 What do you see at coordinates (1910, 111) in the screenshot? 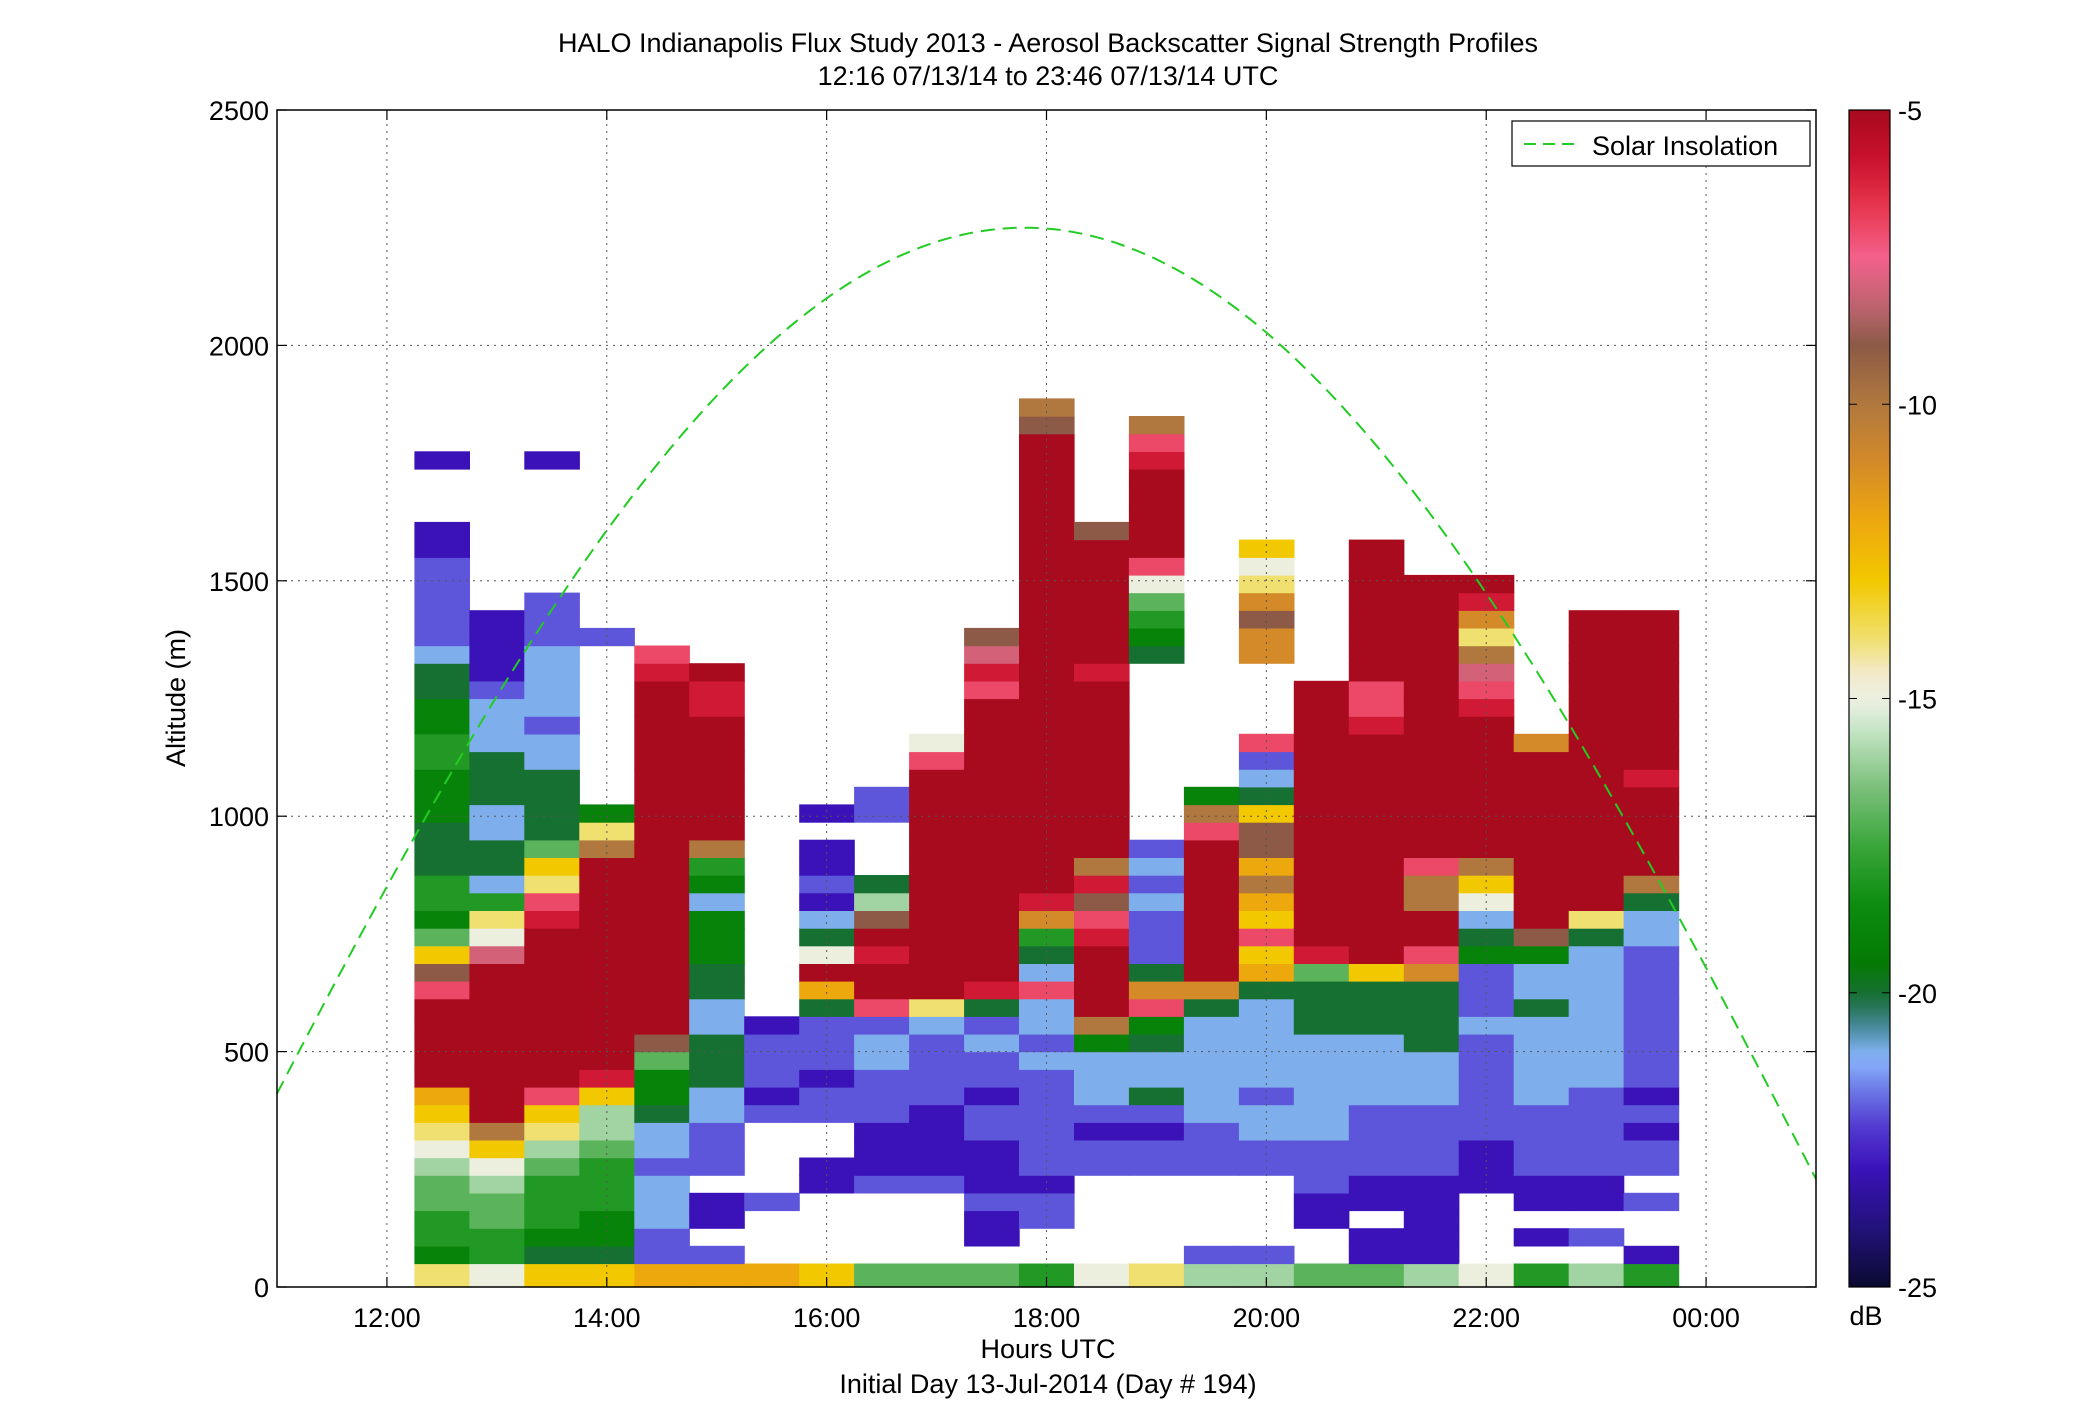
I see `colorbar-tick-label: -5` at bounding box center [1910, 111].